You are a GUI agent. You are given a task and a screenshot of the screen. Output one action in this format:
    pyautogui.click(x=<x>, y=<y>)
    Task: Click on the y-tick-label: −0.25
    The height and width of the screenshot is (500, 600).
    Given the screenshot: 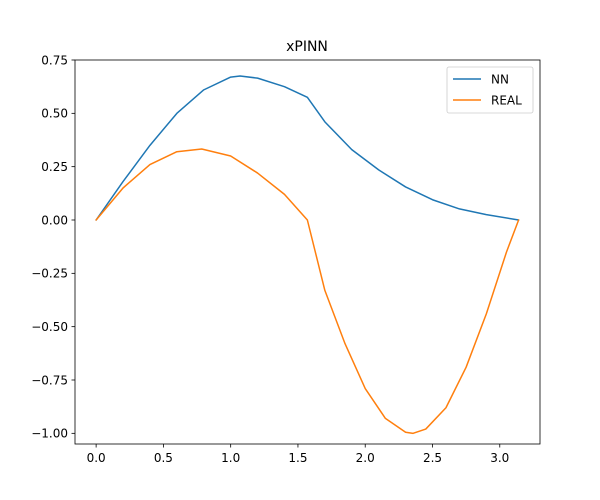 What is the action you would take?
    pyautogui.click(x=49, y=274)
    